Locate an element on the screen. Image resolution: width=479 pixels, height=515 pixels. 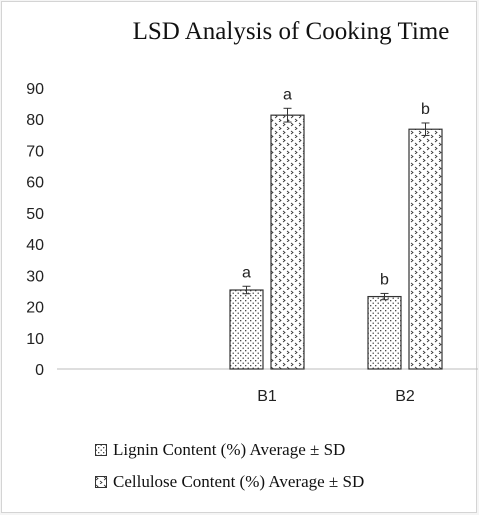
y-tick-label: 30 is located at coordinates (35, 276).